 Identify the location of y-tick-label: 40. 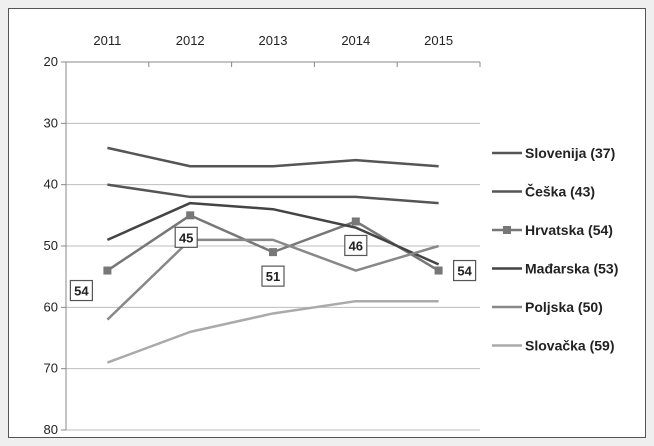
(51, 184).